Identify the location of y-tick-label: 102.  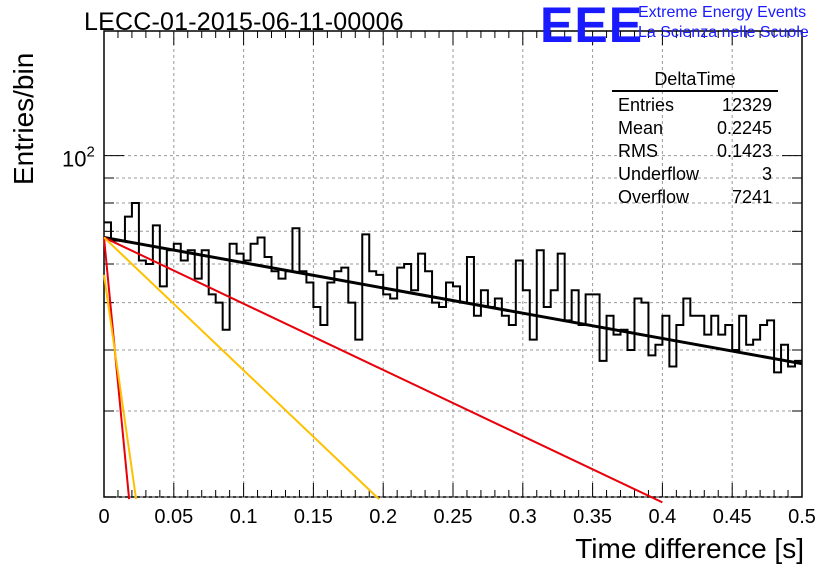
(78, 158).